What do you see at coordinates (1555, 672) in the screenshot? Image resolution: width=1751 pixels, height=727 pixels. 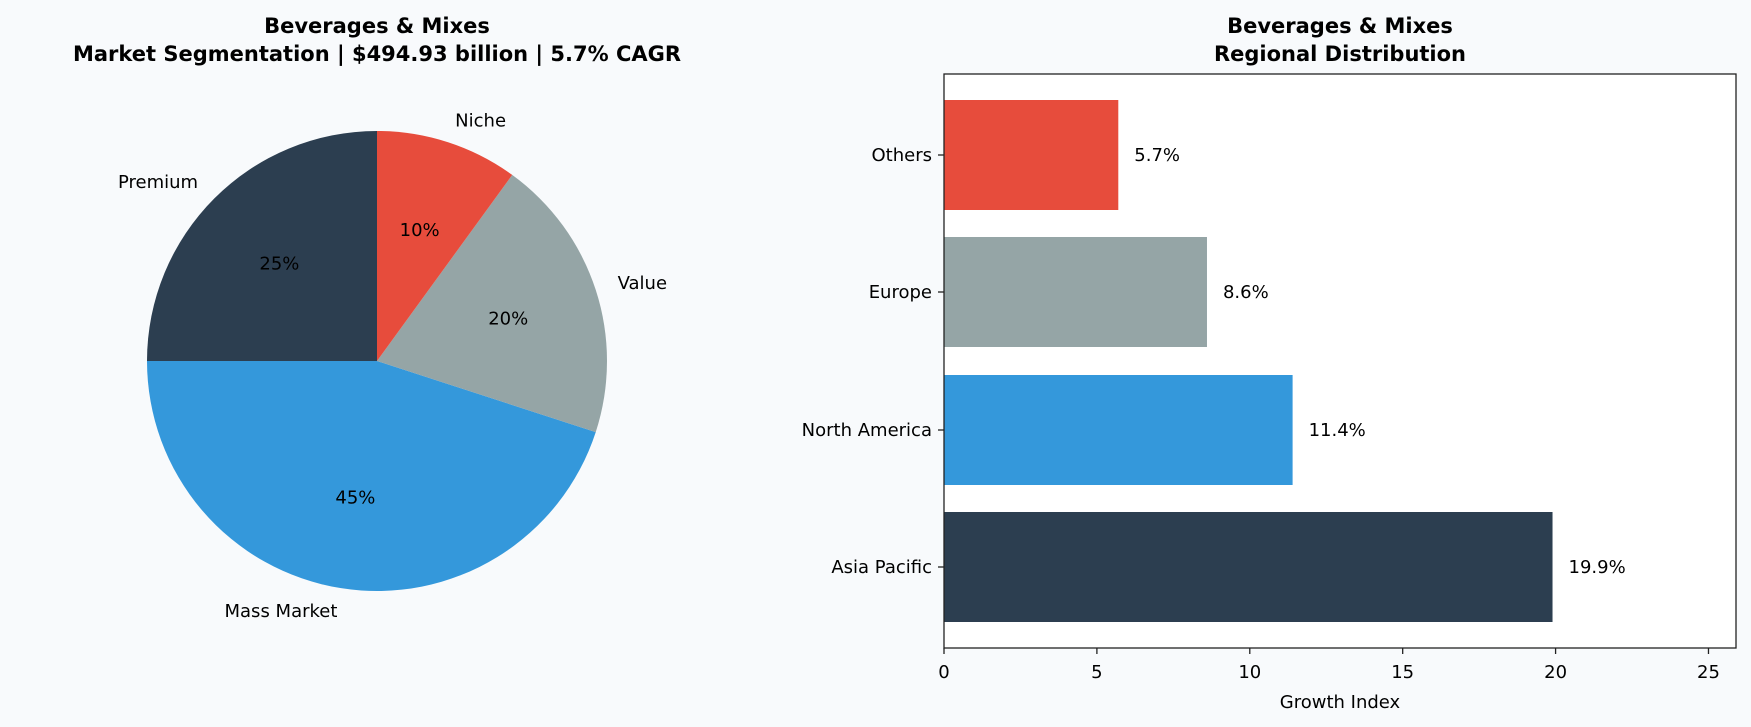 I see `x-tick-label: 20` at bounding box center [1555, 672].